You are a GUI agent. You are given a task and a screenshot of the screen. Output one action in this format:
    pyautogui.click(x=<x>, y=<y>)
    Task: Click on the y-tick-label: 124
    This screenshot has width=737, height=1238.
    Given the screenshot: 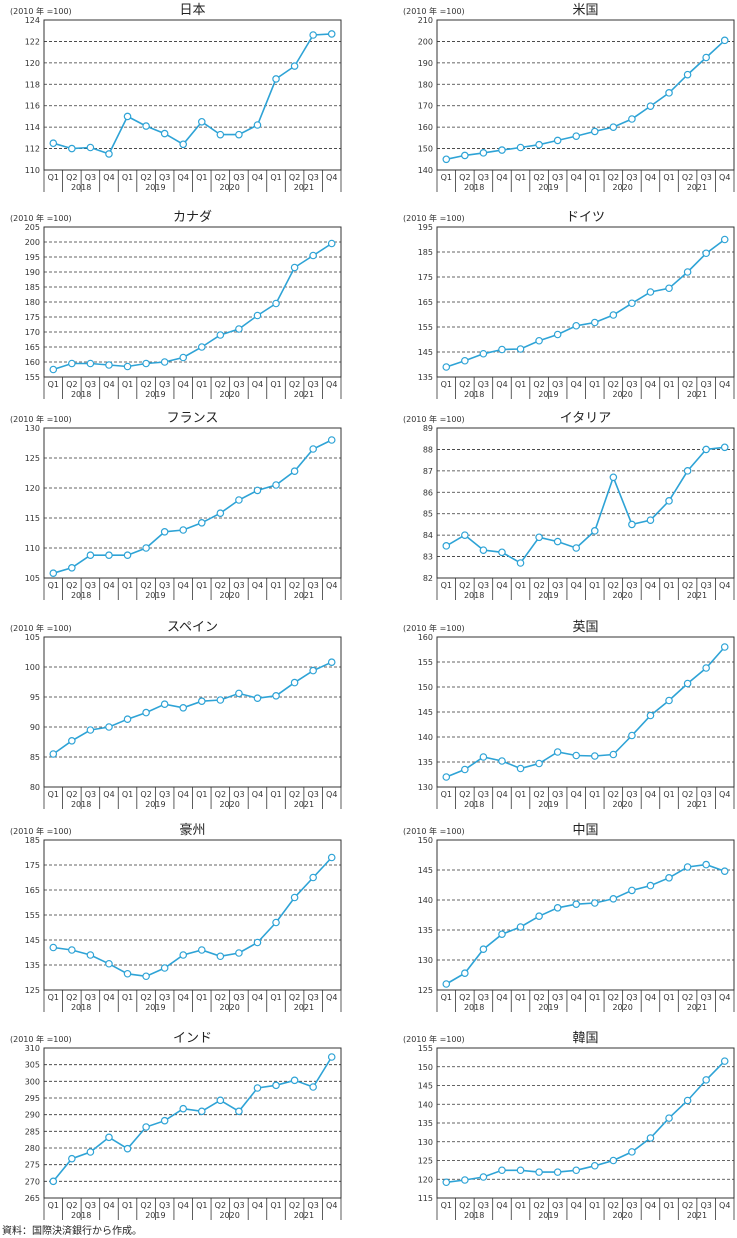 What is the action you would take?
    pyautogui.click(x=32, y=20)
    